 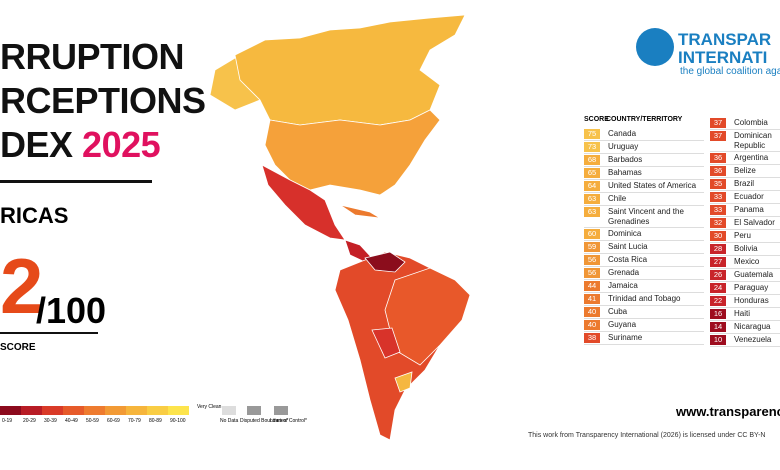 I want to click on score-cell: 38, so click(x=592, y=338).